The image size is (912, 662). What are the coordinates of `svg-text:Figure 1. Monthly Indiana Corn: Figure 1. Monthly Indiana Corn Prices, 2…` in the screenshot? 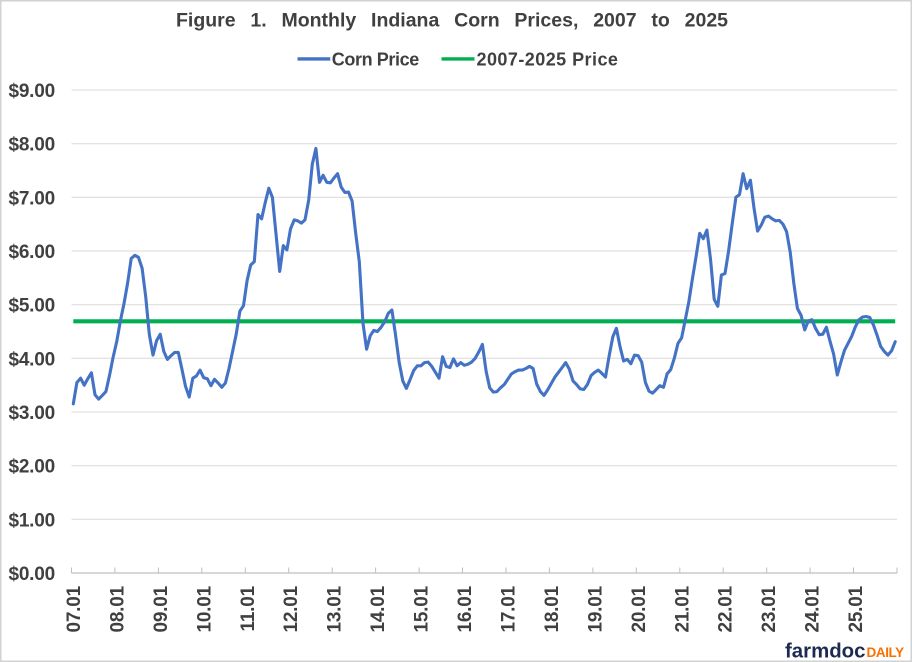 It's located at (452, 21).